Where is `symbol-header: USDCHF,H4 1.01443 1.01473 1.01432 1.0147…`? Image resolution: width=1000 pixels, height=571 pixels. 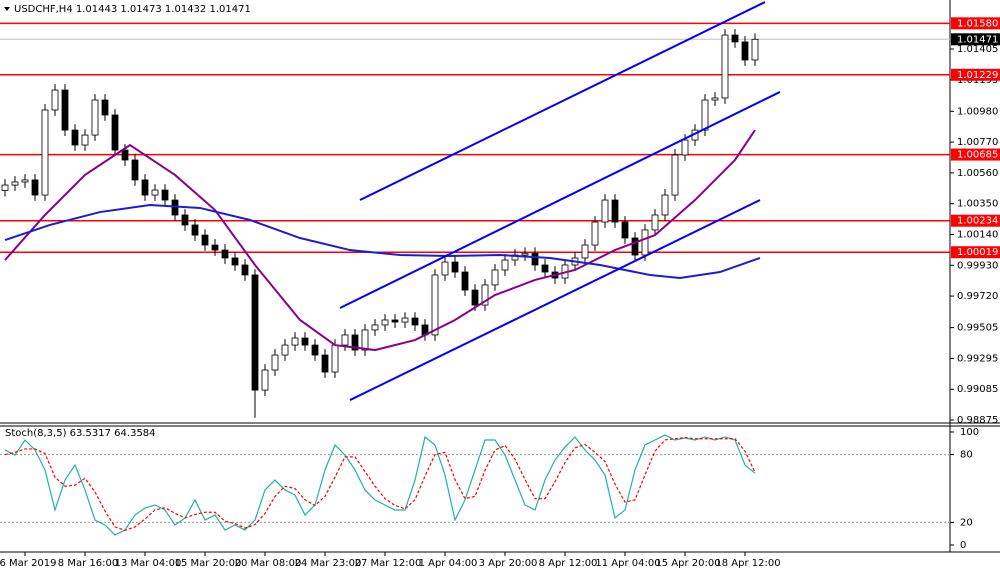
symbol-header: USDCHF,H4 1.01443 1.01473 1.01432 1.0147… is located at coordinates (132, 9).